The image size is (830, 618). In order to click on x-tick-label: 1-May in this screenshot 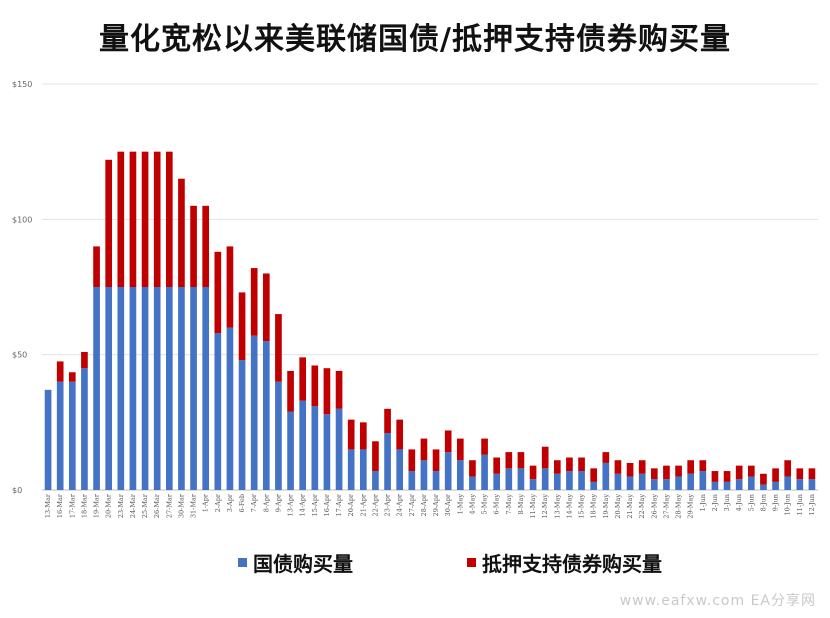, I will do `click(460, 504)`.